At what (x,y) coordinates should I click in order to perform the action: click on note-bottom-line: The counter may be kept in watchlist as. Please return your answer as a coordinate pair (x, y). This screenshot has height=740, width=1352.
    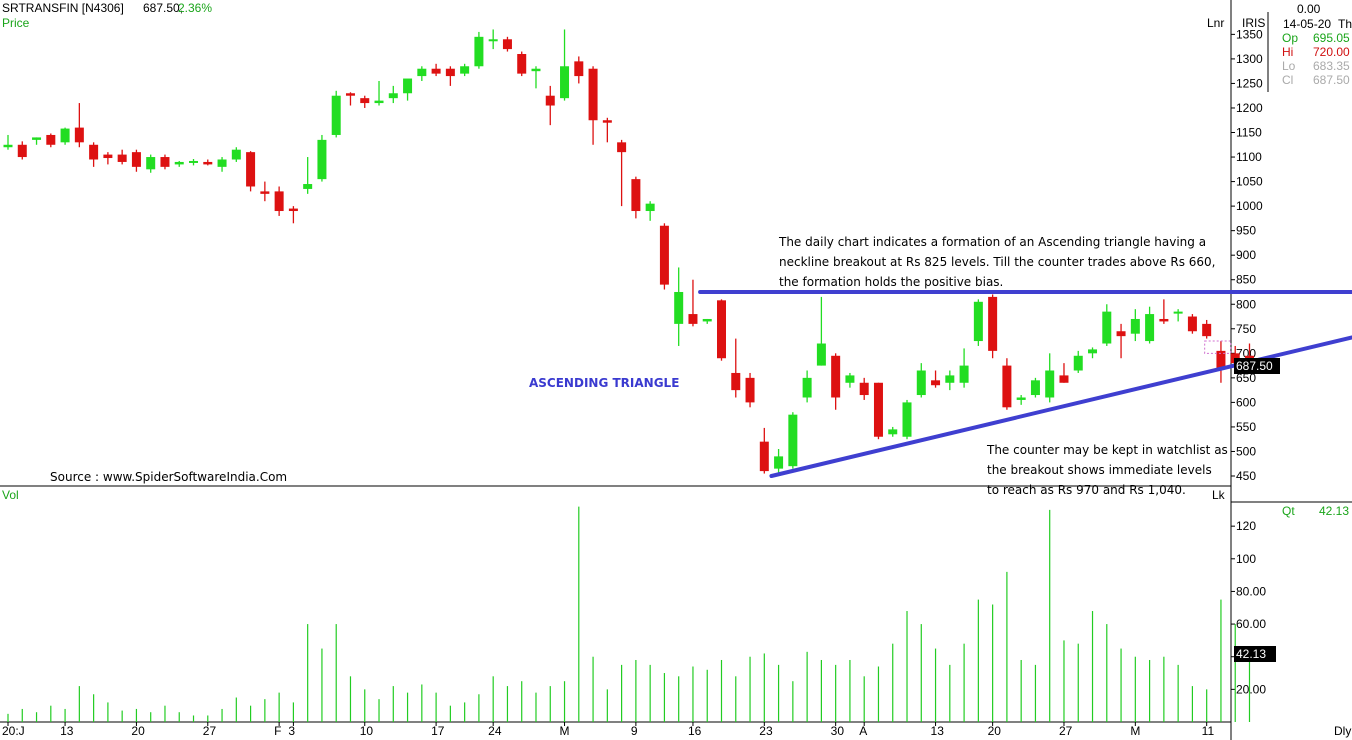
    Looking at the image, I should click on (1107, 450).